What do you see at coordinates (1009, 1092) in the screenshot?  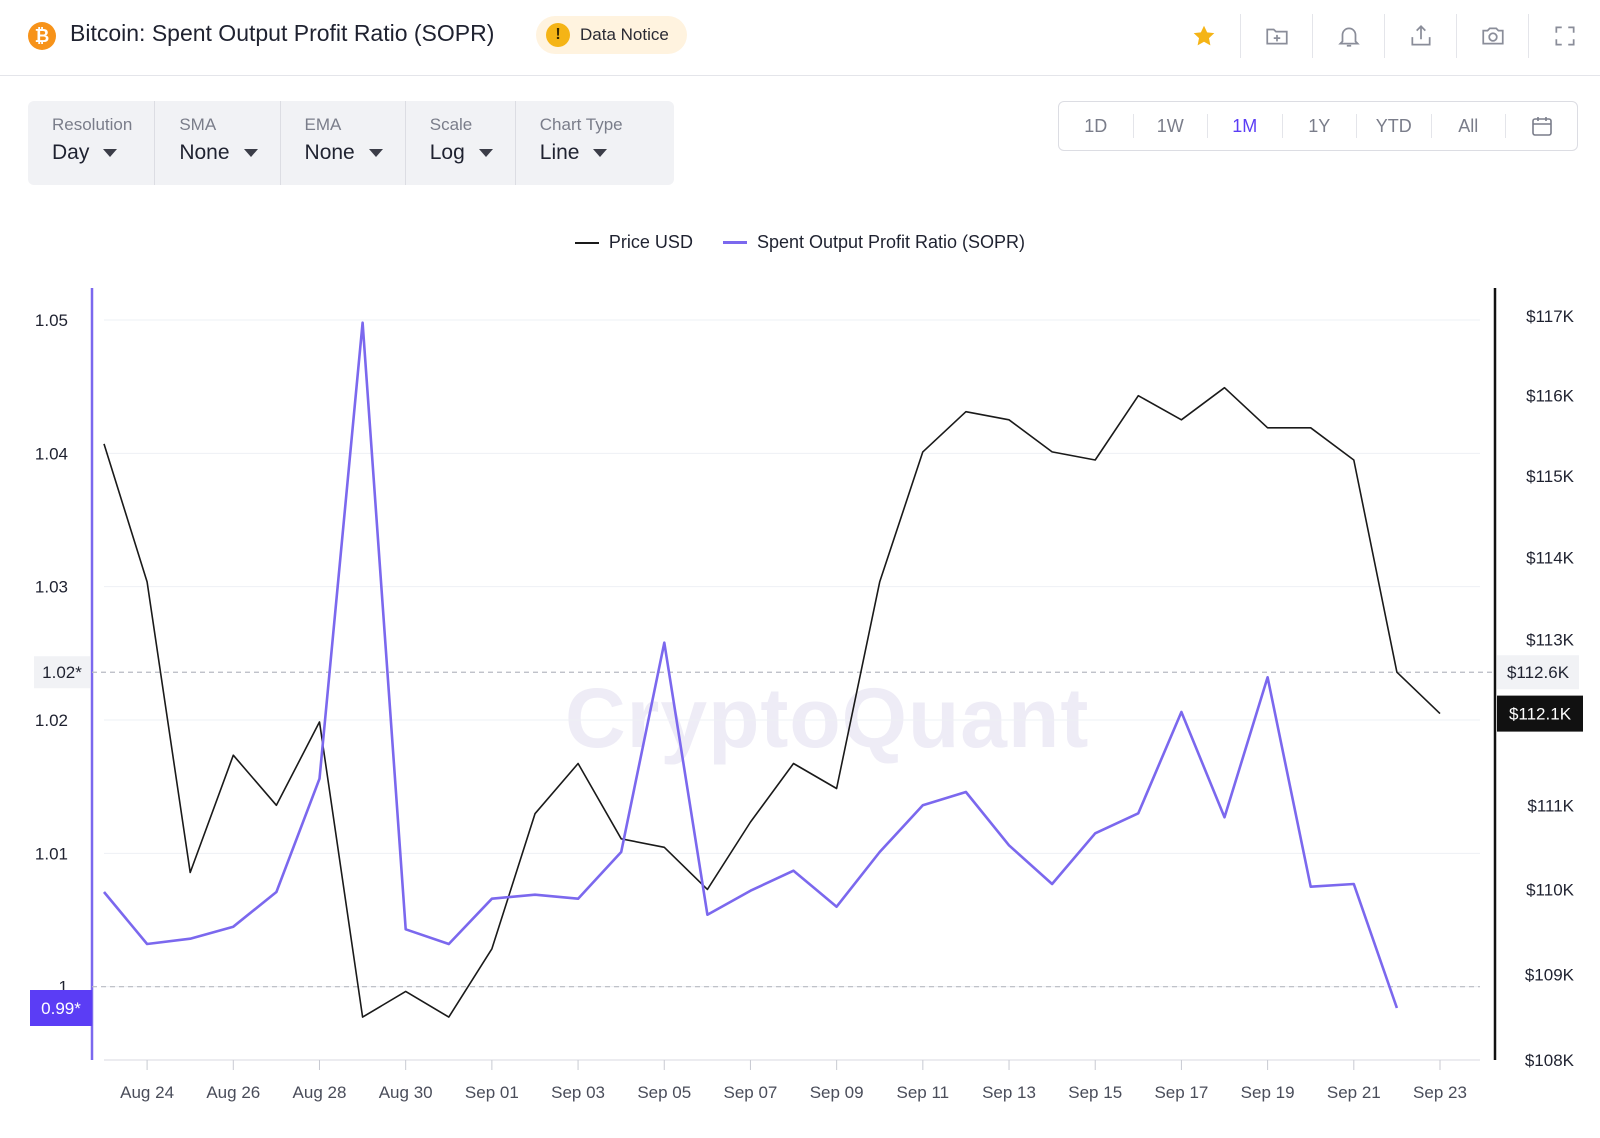 I see `x-tick-label: Sep 13` at bounding box center [1009, 1092].